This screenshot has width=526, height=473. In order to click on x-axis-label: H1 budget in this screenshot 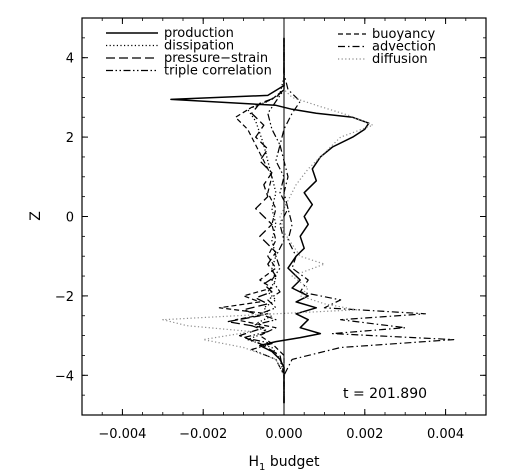, I will do `click(285, 463)`.